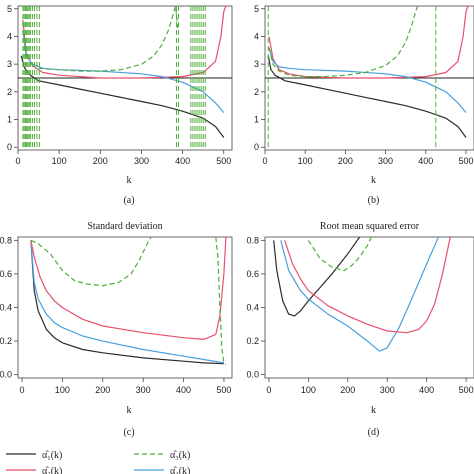 The image size is (474, 474). Describe the element at coordinates (128, 200) in the screenshot. I see `panel-tag: (a)` at that location.